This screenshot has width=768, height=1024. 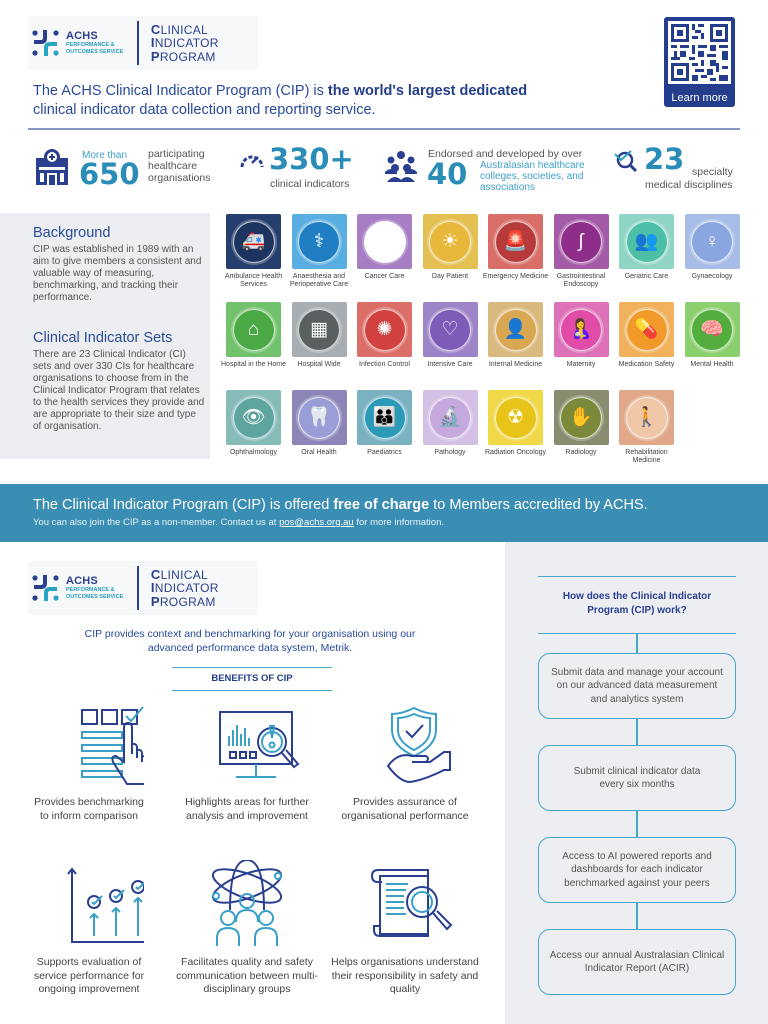 What do you see at coordinates (581, 335) in the screenshot?
I see `indicator-set-tile: 🤱 Maternity` at bounding box center [581, 335].